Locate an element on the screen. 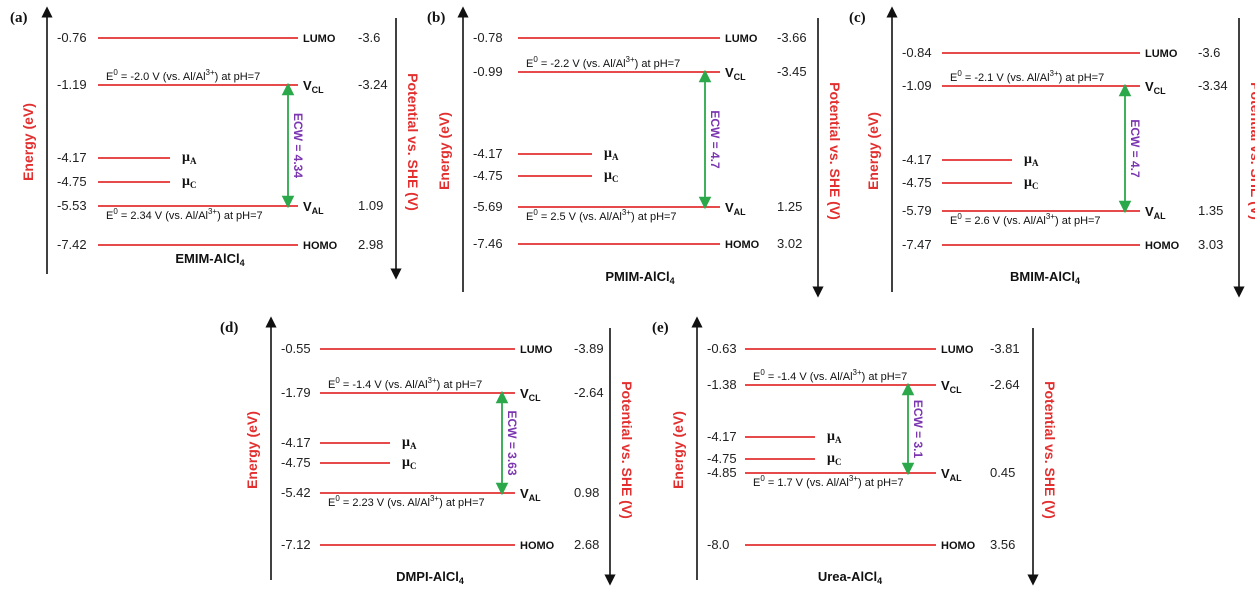 This screenshot has width=1255, height=593. panel-letter: (e) is located at coordinates (660, 328).